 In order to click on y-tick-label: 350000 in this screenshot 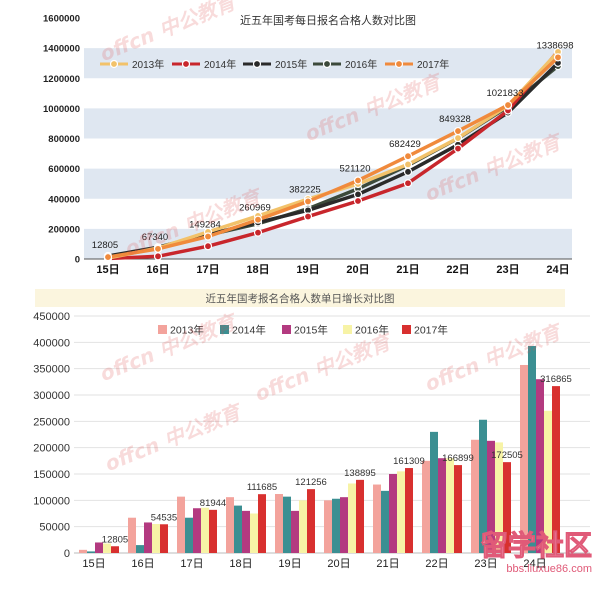, I will do `click(51, 370)`.